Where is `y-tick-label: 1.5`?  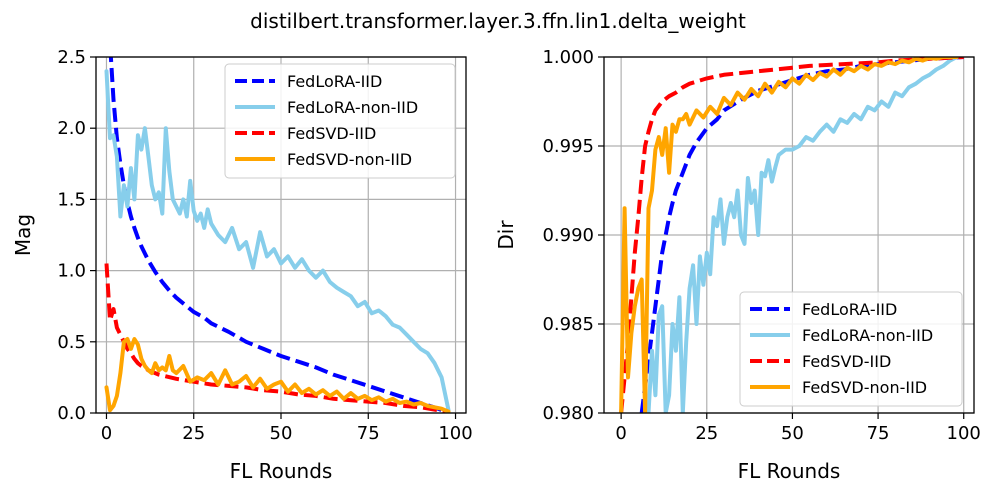 y-tick-label: 1.5 is located at coordinates (71, 199).